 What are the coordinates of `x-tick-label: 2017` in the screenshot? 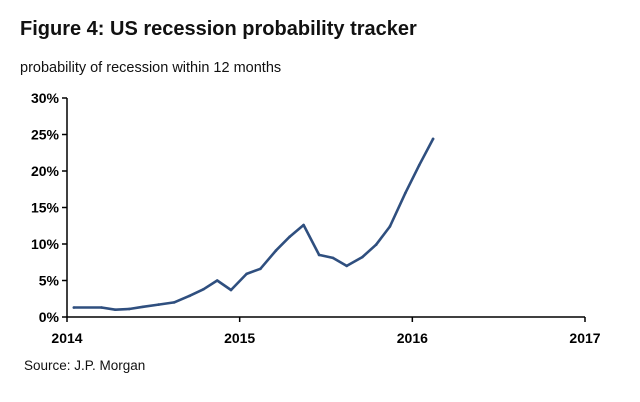 It's located at (584, 338).